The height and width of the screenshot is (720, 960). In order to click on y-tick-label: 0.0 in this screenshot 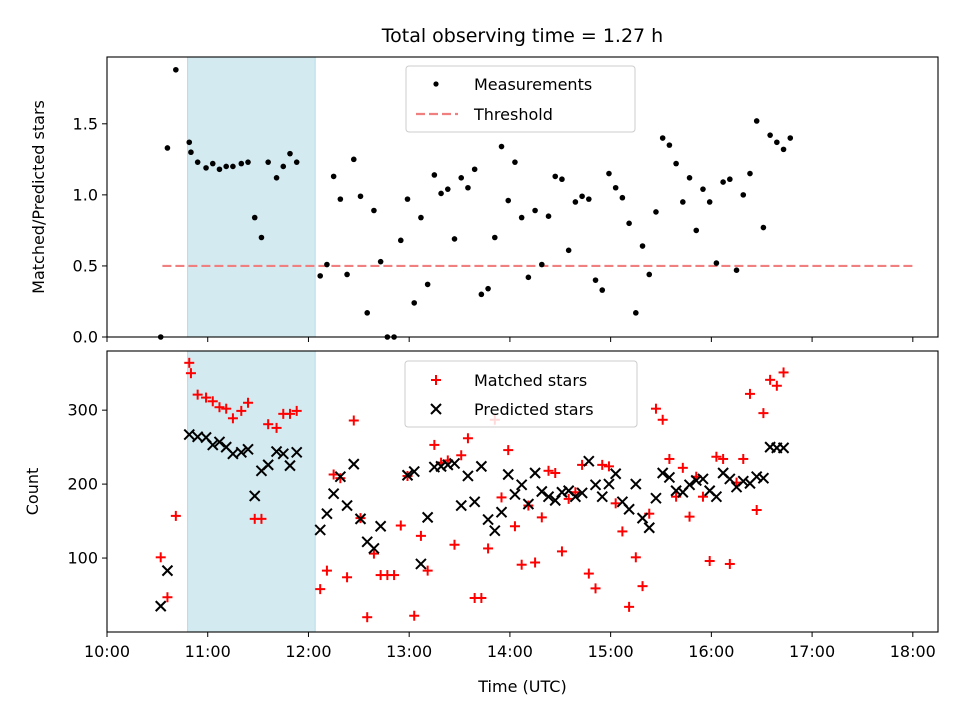, I will do `click(85, 337)`.